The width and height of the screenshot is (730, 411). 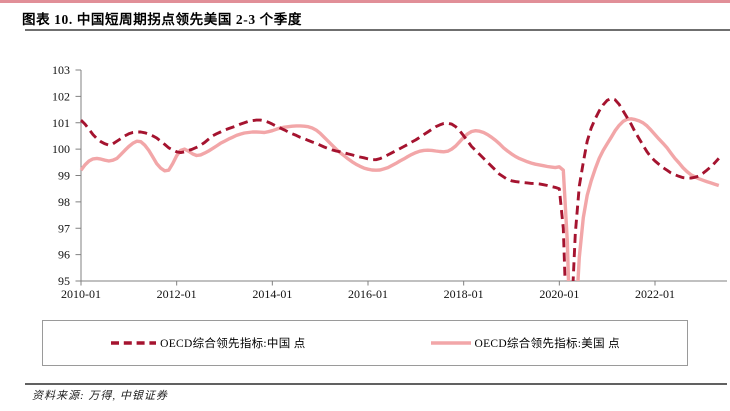 What do you see at coordinates (64, 228) in the screenshot?
I see `y-axis-tick-label: 97` at bounding box center [64, 228].